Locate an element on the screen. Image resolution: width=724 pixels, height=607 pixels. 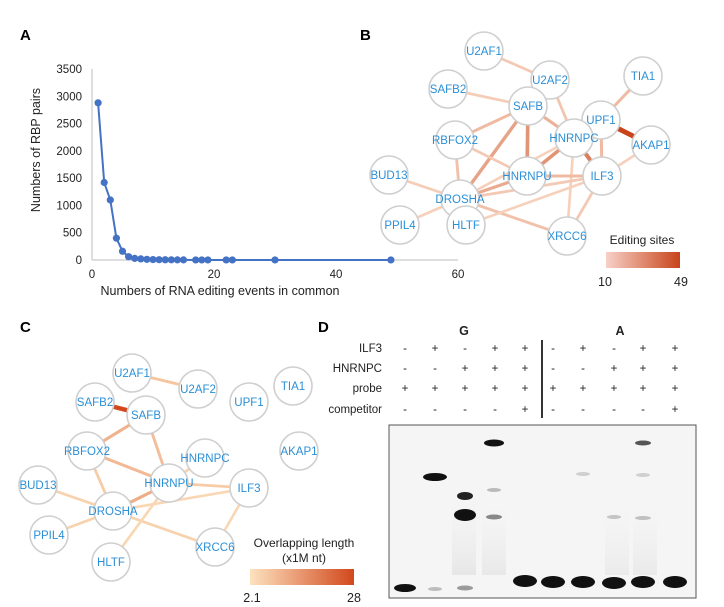
gel-band-free-lane7 is located at coordinates (583, 582).